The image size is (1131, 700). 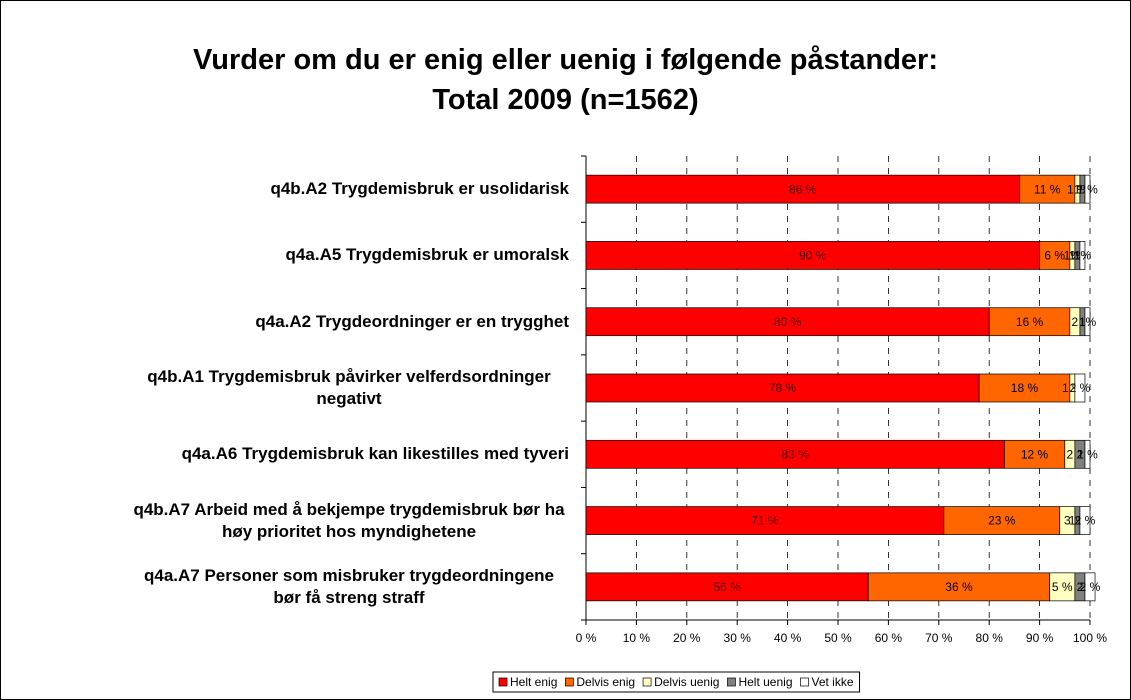 I want to click on x-tick-label: 20 %, so click(x=687, y=638).